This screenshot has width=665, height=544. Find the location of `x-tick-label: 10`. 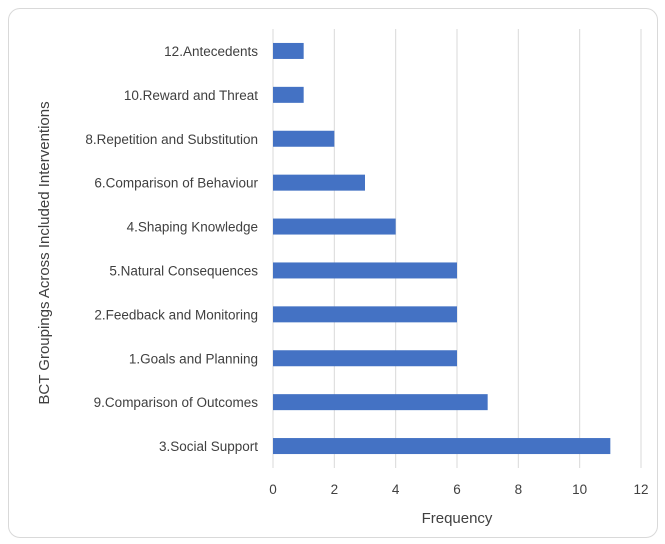

x-tick-label: 10 is located at coordinates (579, 489).